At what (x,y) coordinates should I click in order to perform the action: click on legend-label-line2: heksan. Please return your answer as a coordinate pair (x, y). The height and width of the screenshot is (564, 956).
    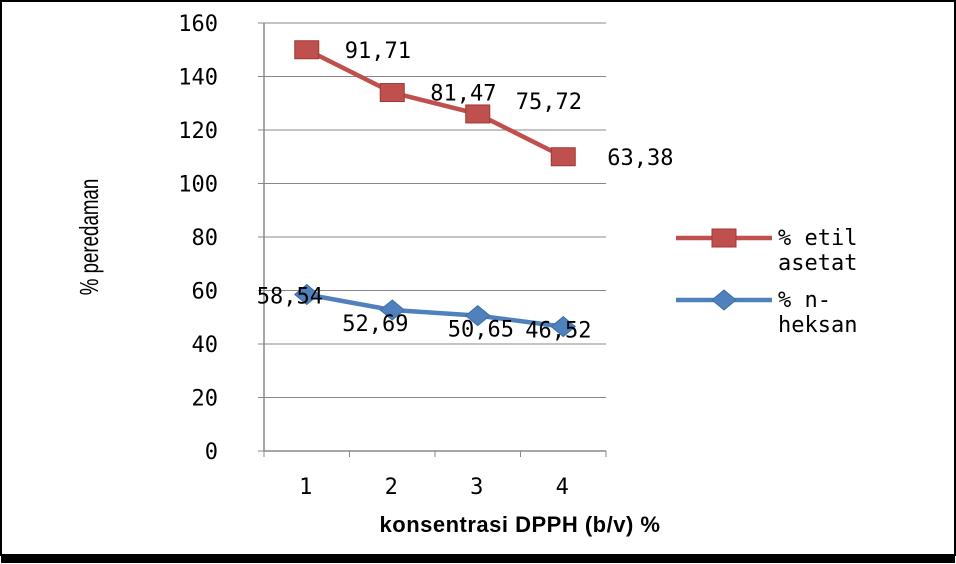
    Looking at the image, I should click on (817, 325).